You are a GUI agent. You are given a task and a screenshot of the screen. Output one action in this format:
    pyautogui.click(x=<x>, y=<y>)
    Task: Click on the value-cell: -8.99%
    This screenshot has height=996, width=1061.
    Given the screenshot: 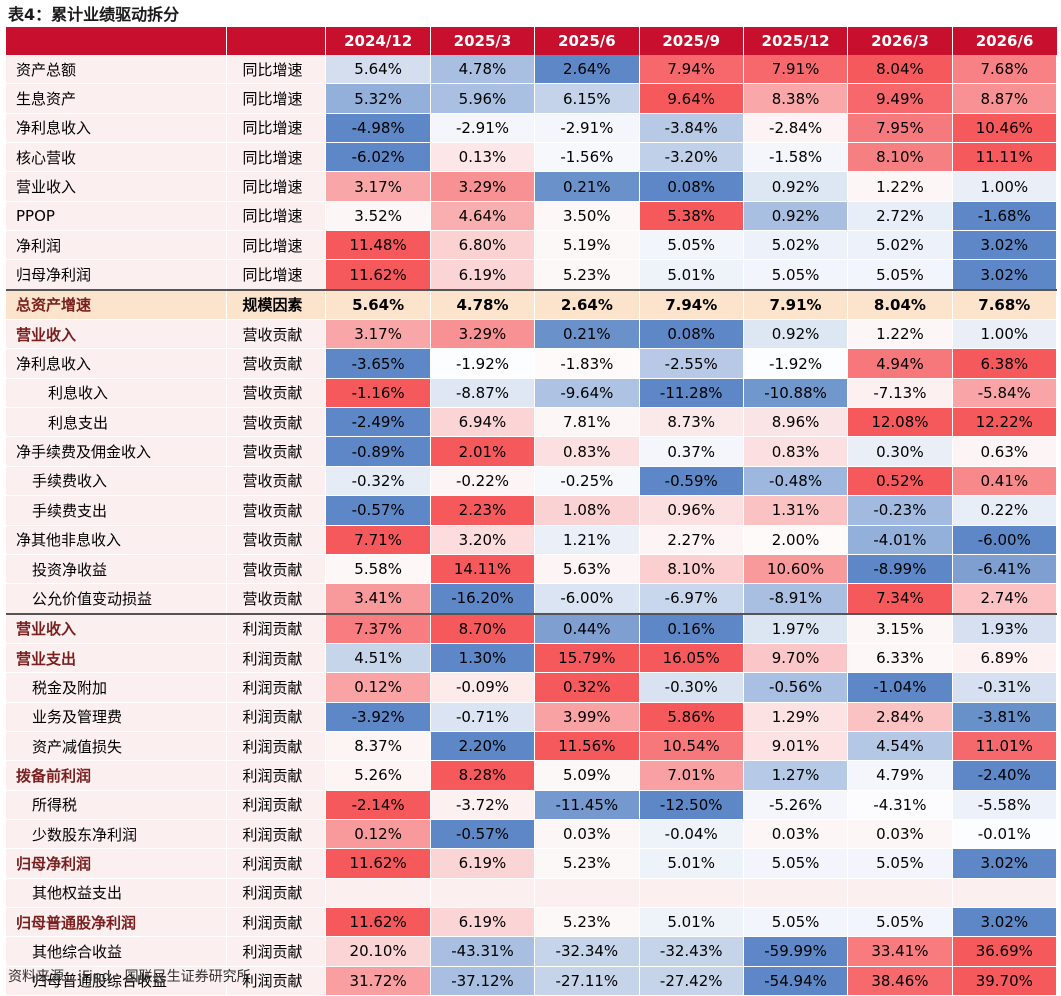 What is the action you would take?
    pyautogui.click(x=900, y=569)
    